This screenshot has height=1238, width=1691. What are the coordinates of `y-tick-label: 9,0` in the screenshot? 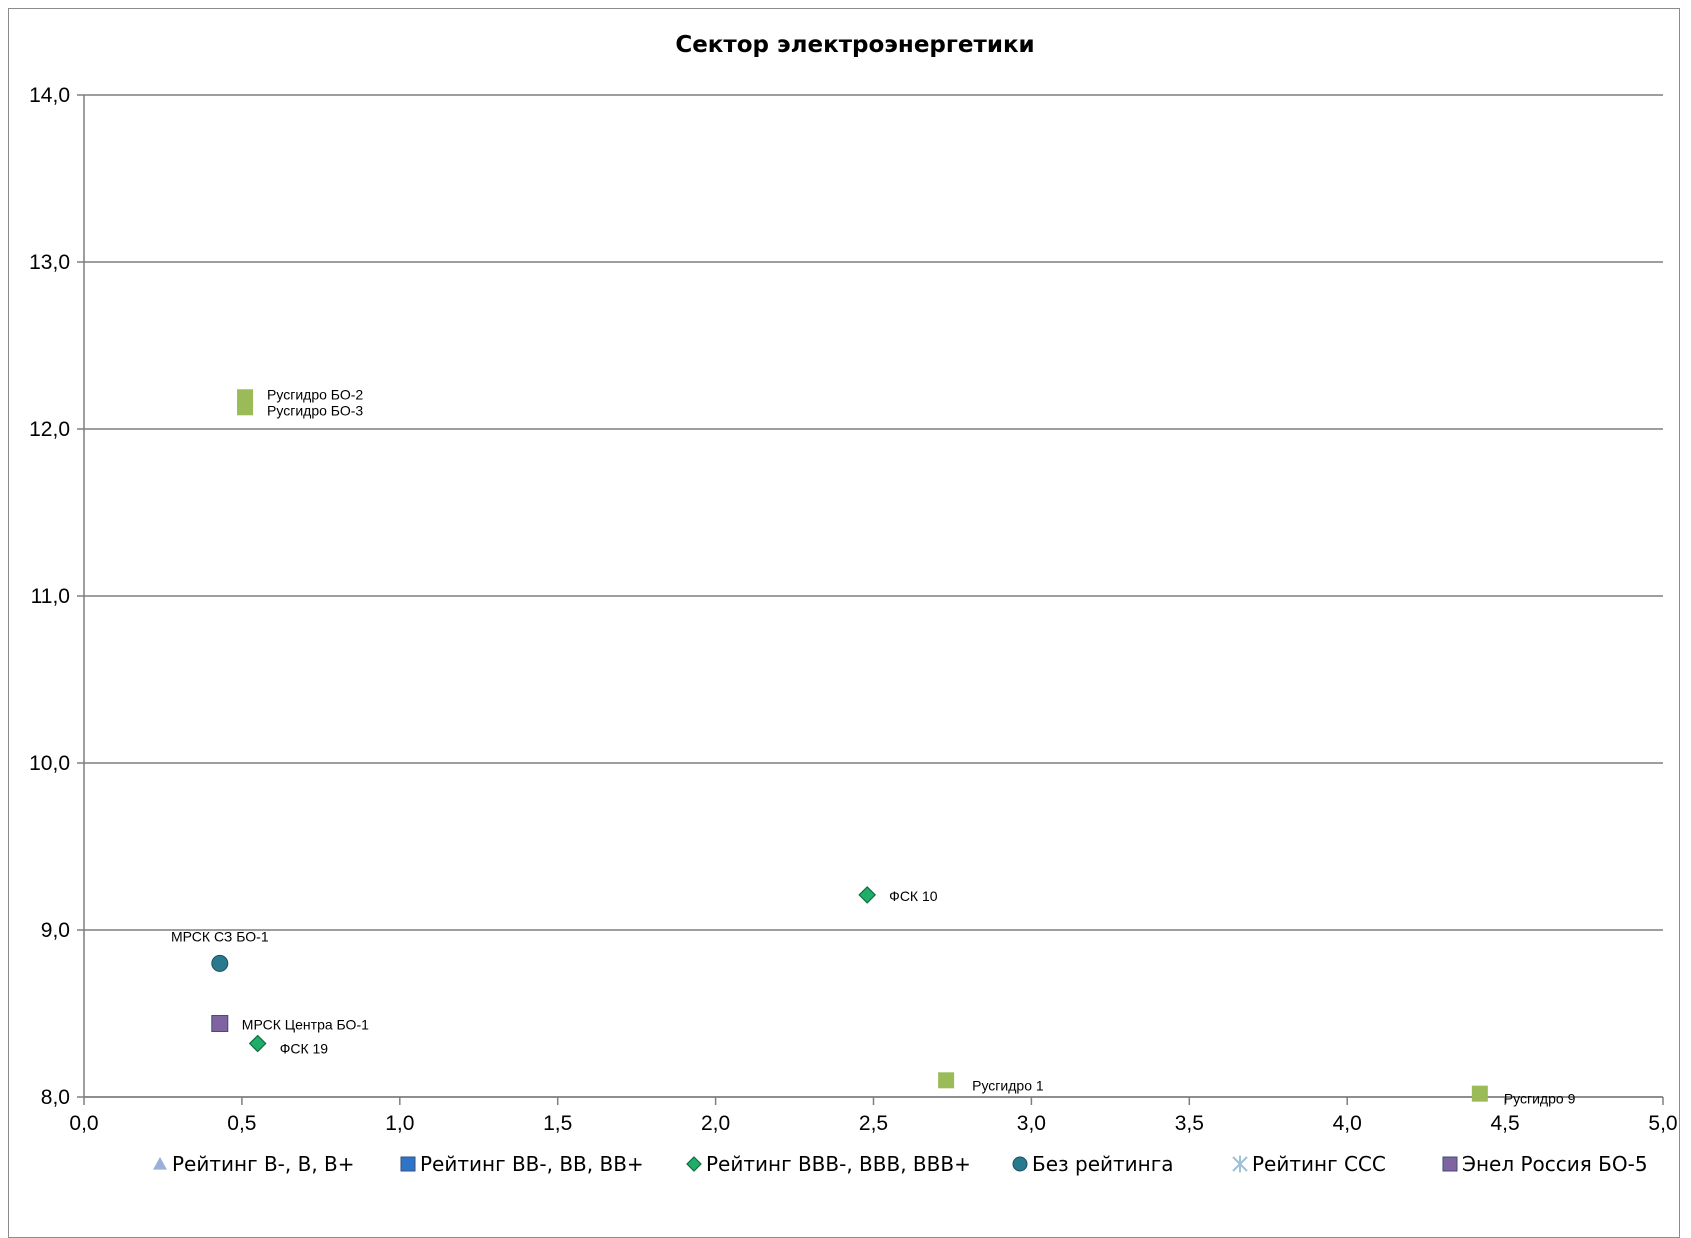 It's located at (55, 930).